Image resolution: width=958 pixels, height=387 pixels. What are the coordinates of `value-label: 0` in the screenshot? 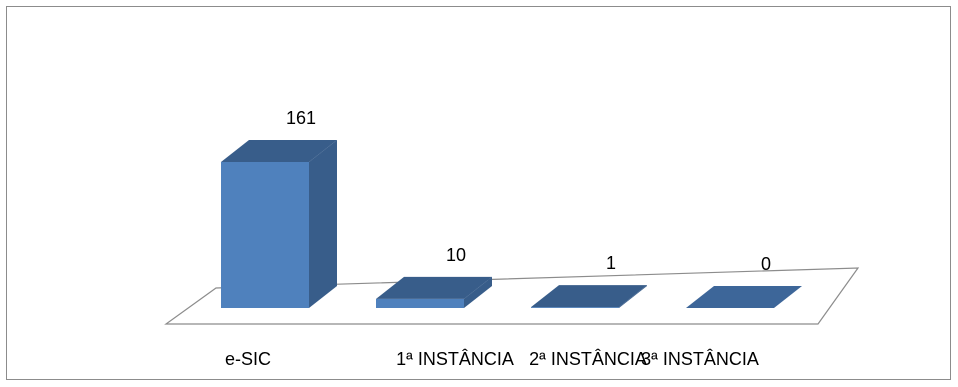 It's located at (766, 264).